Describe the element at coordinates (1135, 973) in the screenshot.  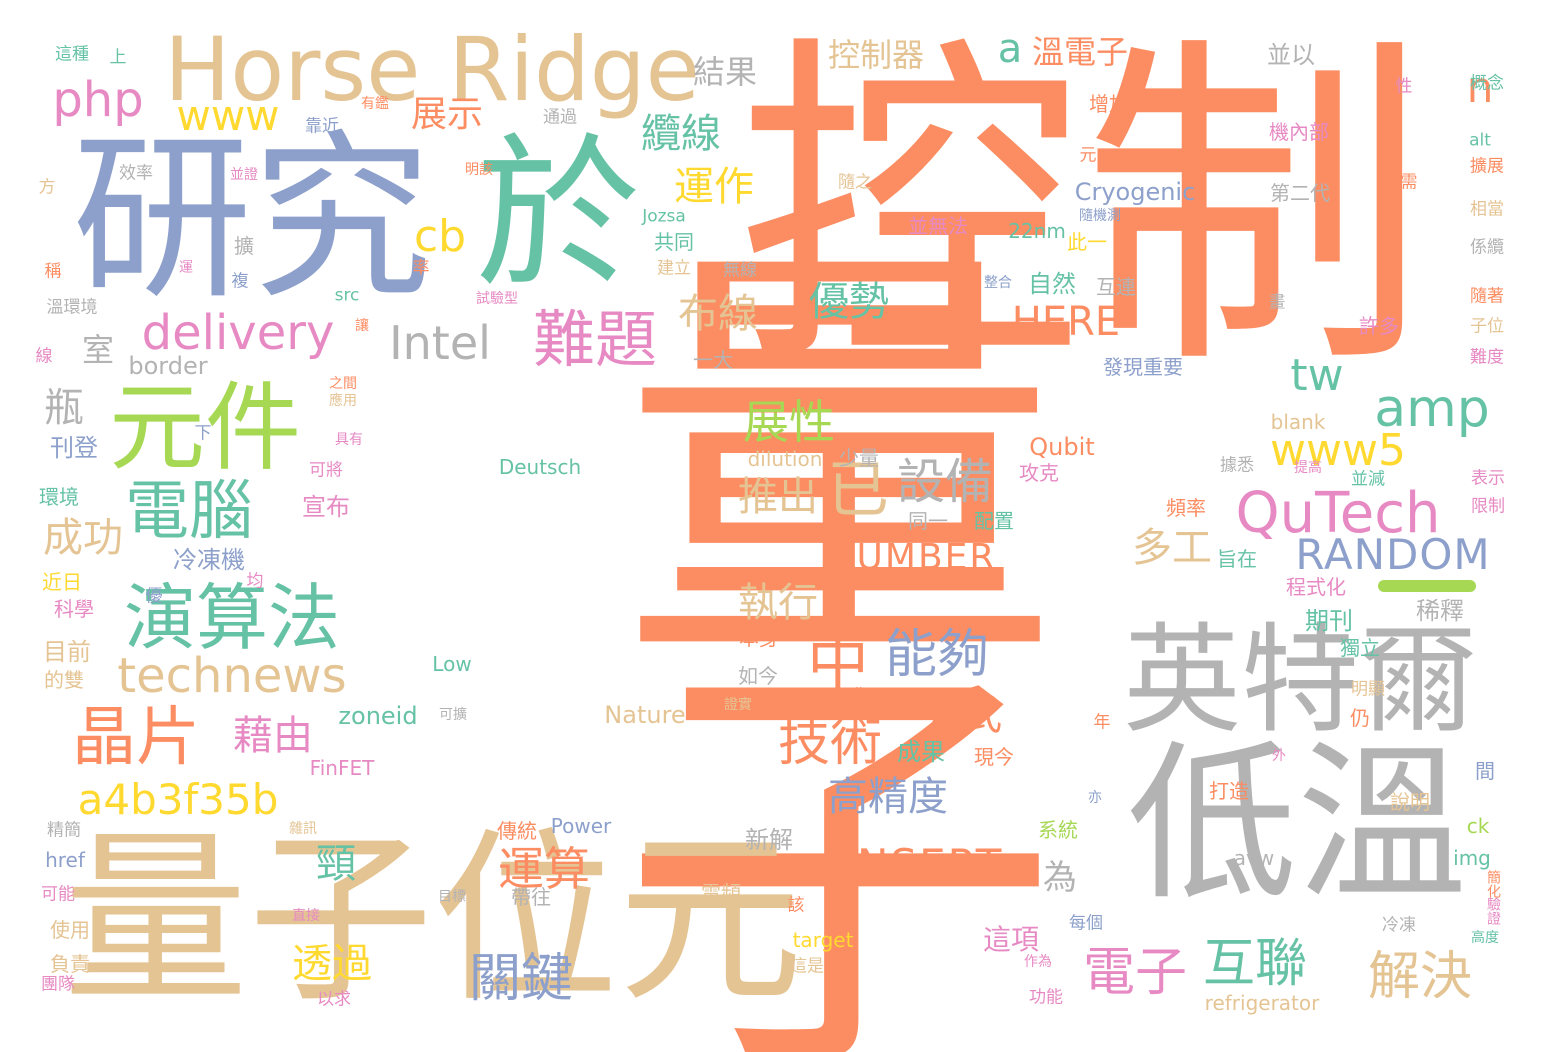
I see `word-dianzi: 電子` at that location.